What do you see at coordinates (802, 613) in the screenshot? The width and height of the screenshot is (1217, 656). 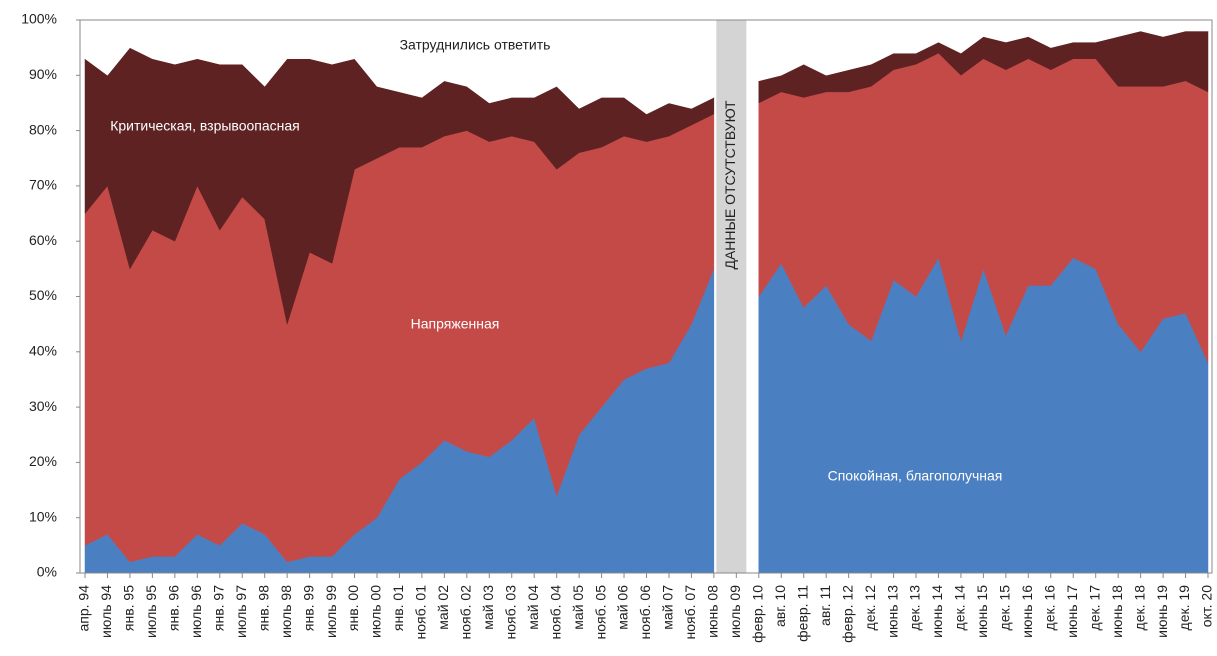 I see `x-tick-label: февр. 11` at bounding box center [802, 613].